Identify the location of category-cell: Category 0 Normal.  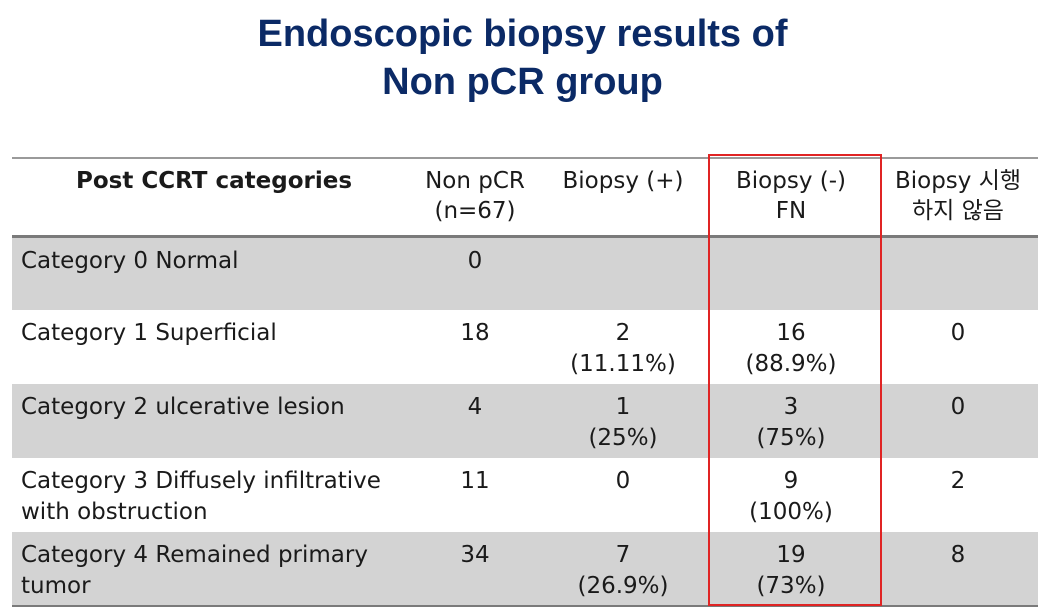
(210, 273).